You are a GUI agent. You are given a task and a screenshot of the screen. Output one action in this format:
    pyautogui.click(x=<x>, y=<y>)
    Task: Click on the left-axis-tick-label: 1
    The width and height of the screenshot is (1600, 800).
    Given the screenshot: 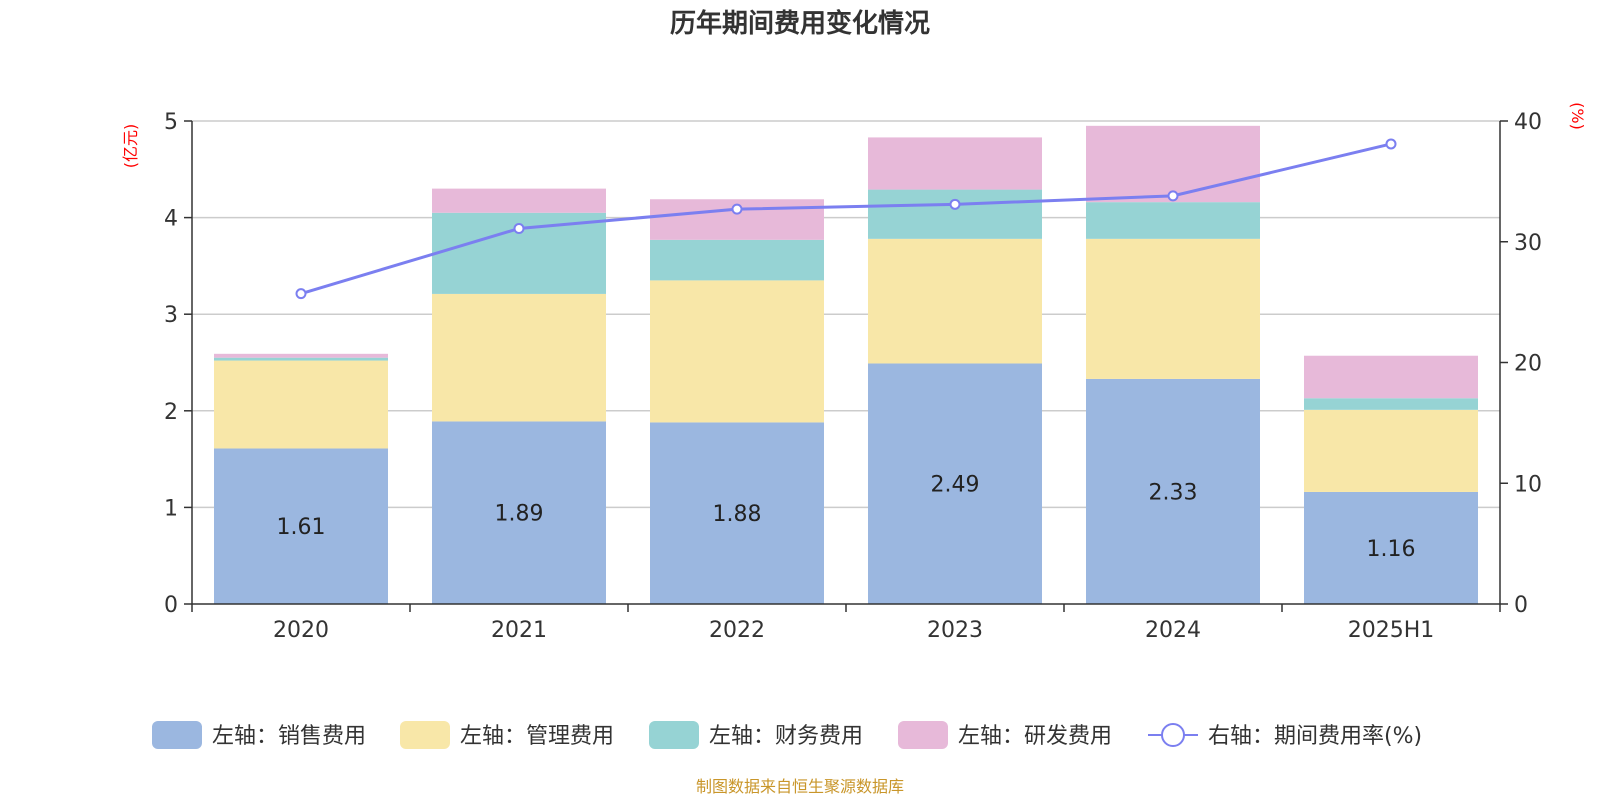 What is the action you would take?
    pyautogui.click(x=171, y=508)
    